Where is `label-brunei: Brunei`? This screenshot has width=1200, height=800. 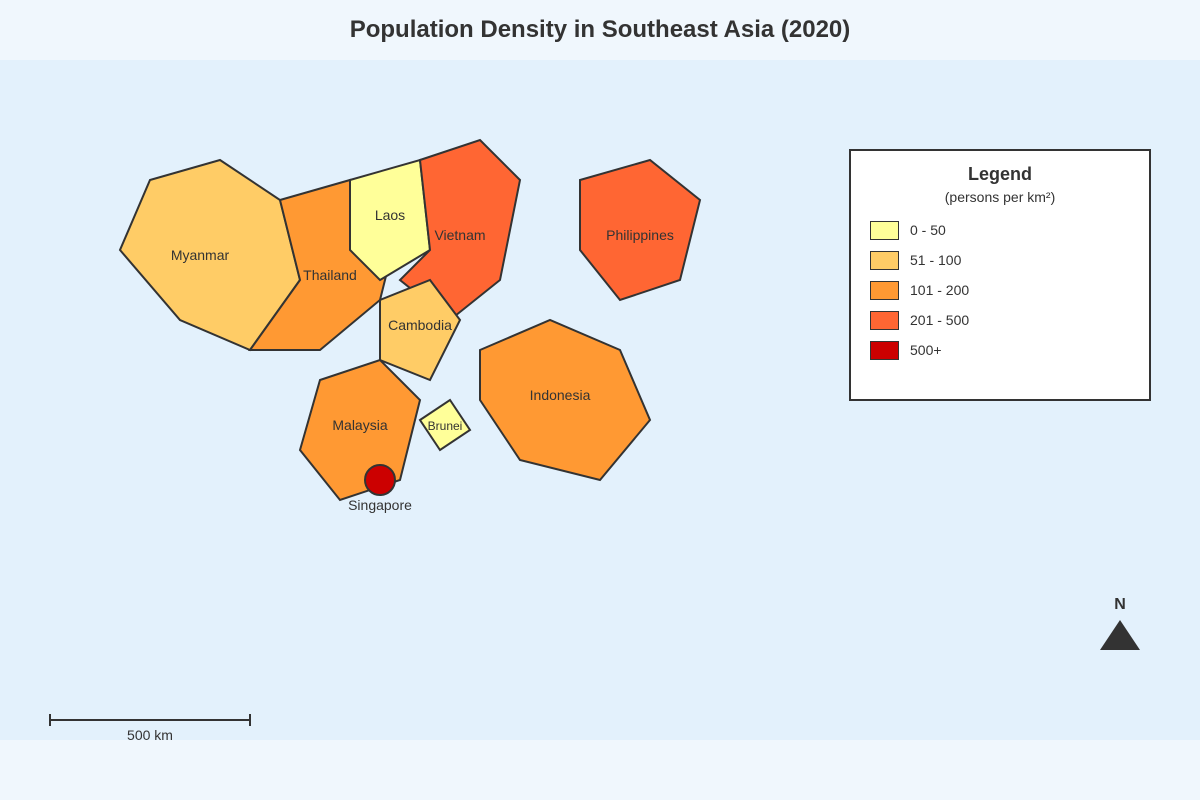
label-brunei: Brunei is located at coordinates (445, 426).